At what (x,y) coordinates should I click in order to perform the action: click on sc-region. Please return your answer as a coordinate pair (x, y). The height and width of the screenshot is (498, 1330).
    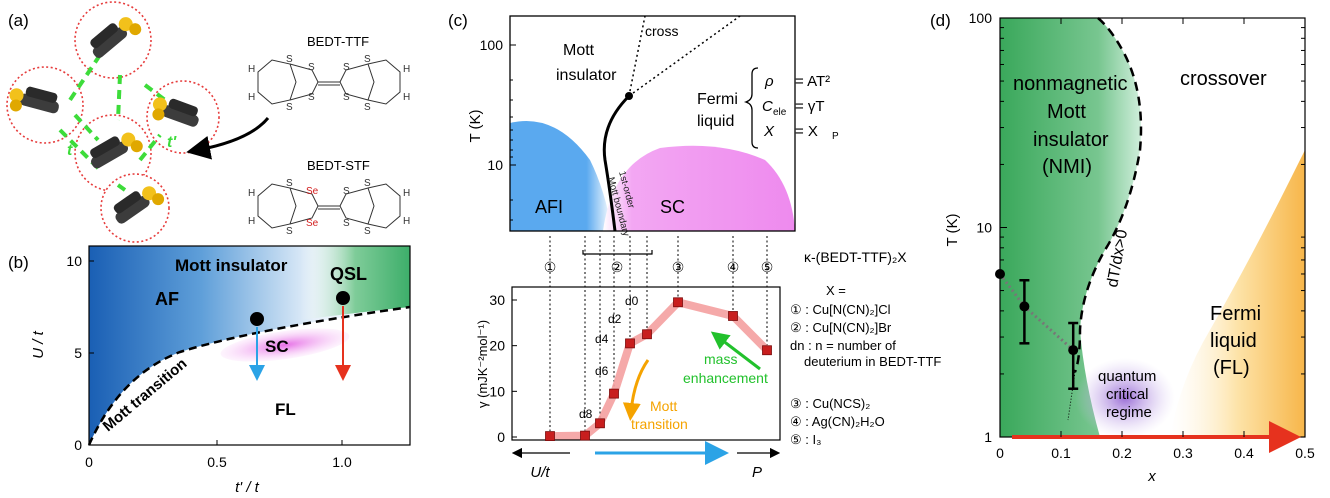
    Looking at the image, I should click on (285, 345).